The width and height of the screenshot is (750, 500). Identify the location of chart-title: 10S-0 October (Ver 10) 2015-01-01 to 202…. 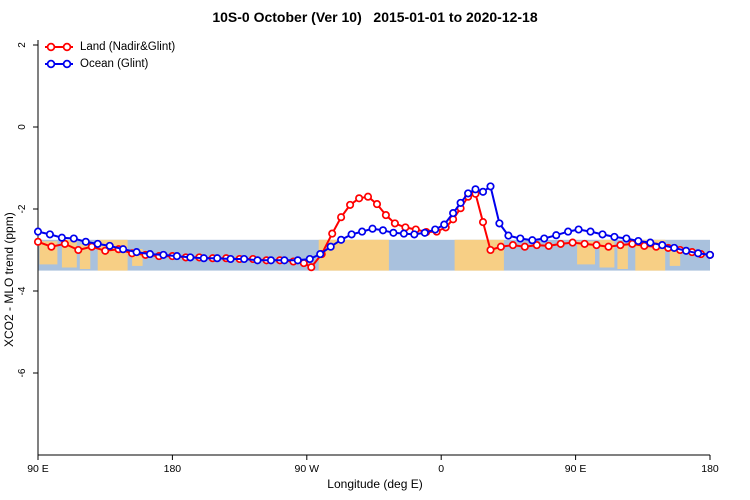
(375, 17).